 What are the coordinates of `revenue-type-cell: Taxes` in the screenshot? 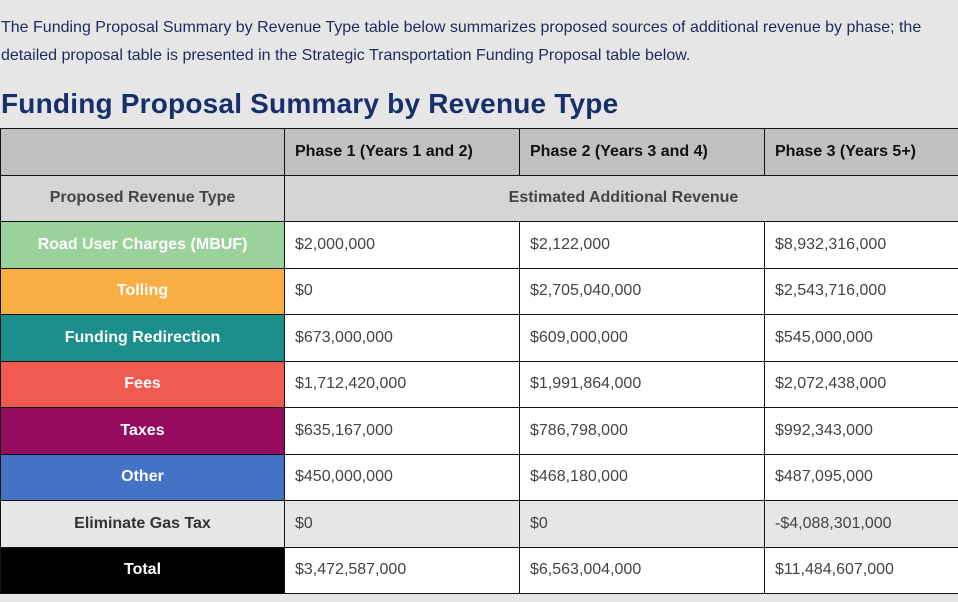 It's located at (142, 431).